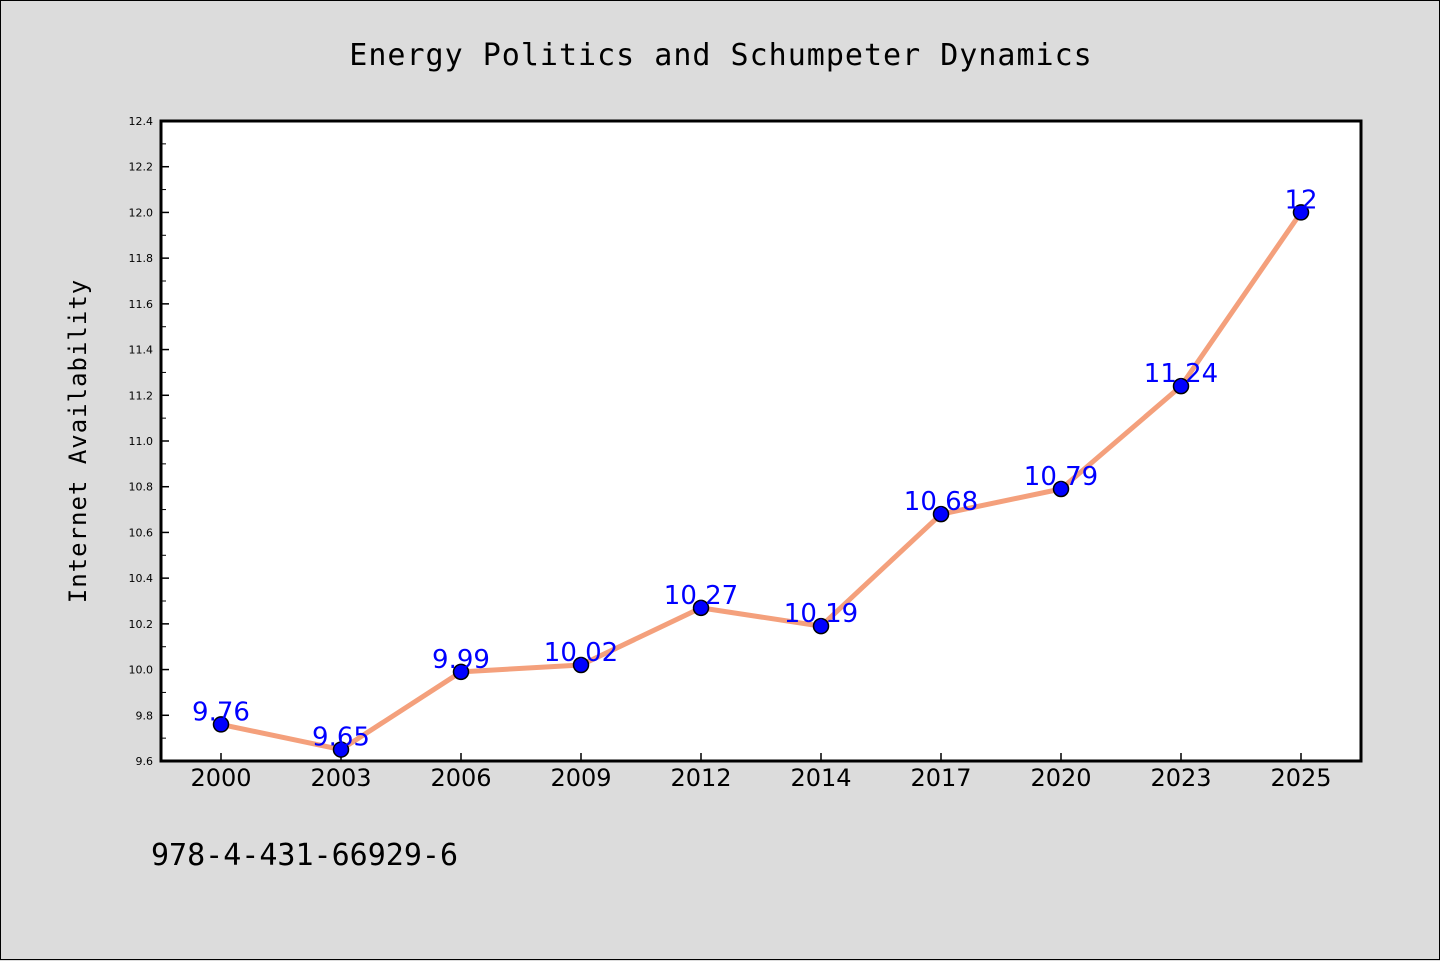  Describe the element at coordinates (941, 502) in the screenshot. I see `data-label: 10.68` at that location.